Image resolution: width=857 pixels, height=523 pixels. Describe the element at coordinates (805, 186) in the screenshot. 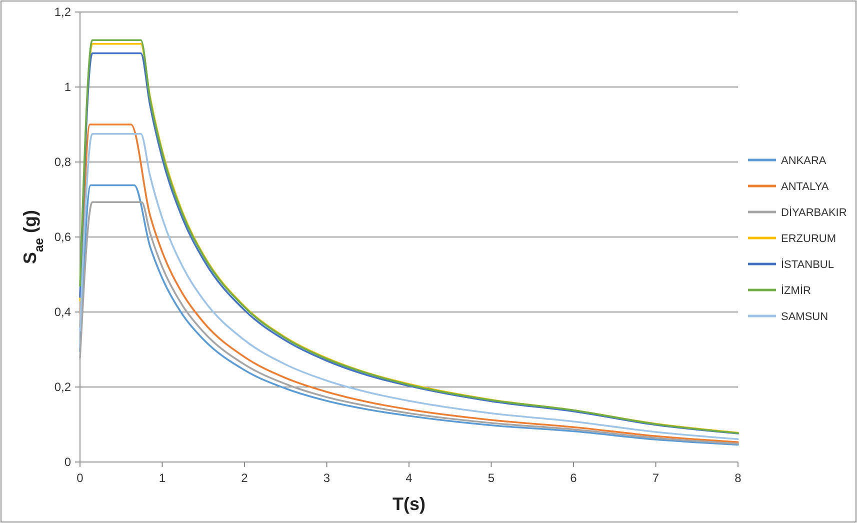

I see `legend-label: ANTALYA` at that location.